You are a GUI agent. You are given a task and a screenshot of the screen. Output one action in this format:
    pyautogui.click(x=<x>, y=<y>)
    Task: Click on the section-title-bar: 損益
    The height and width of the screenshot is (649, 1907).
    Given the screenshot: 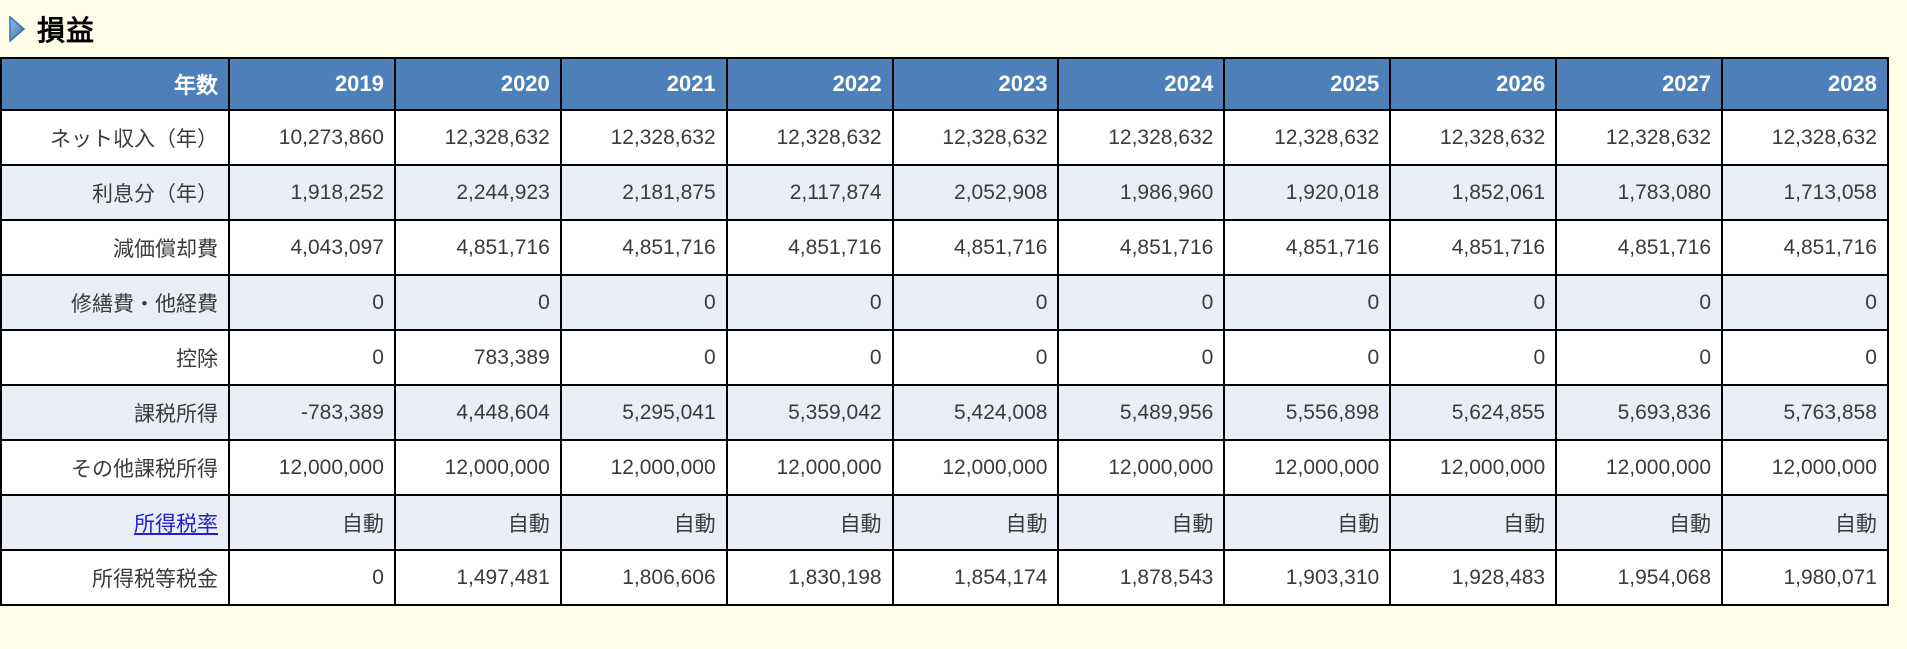 What is the action you would take?
    pyautogui.click(x=953, y=28)
    